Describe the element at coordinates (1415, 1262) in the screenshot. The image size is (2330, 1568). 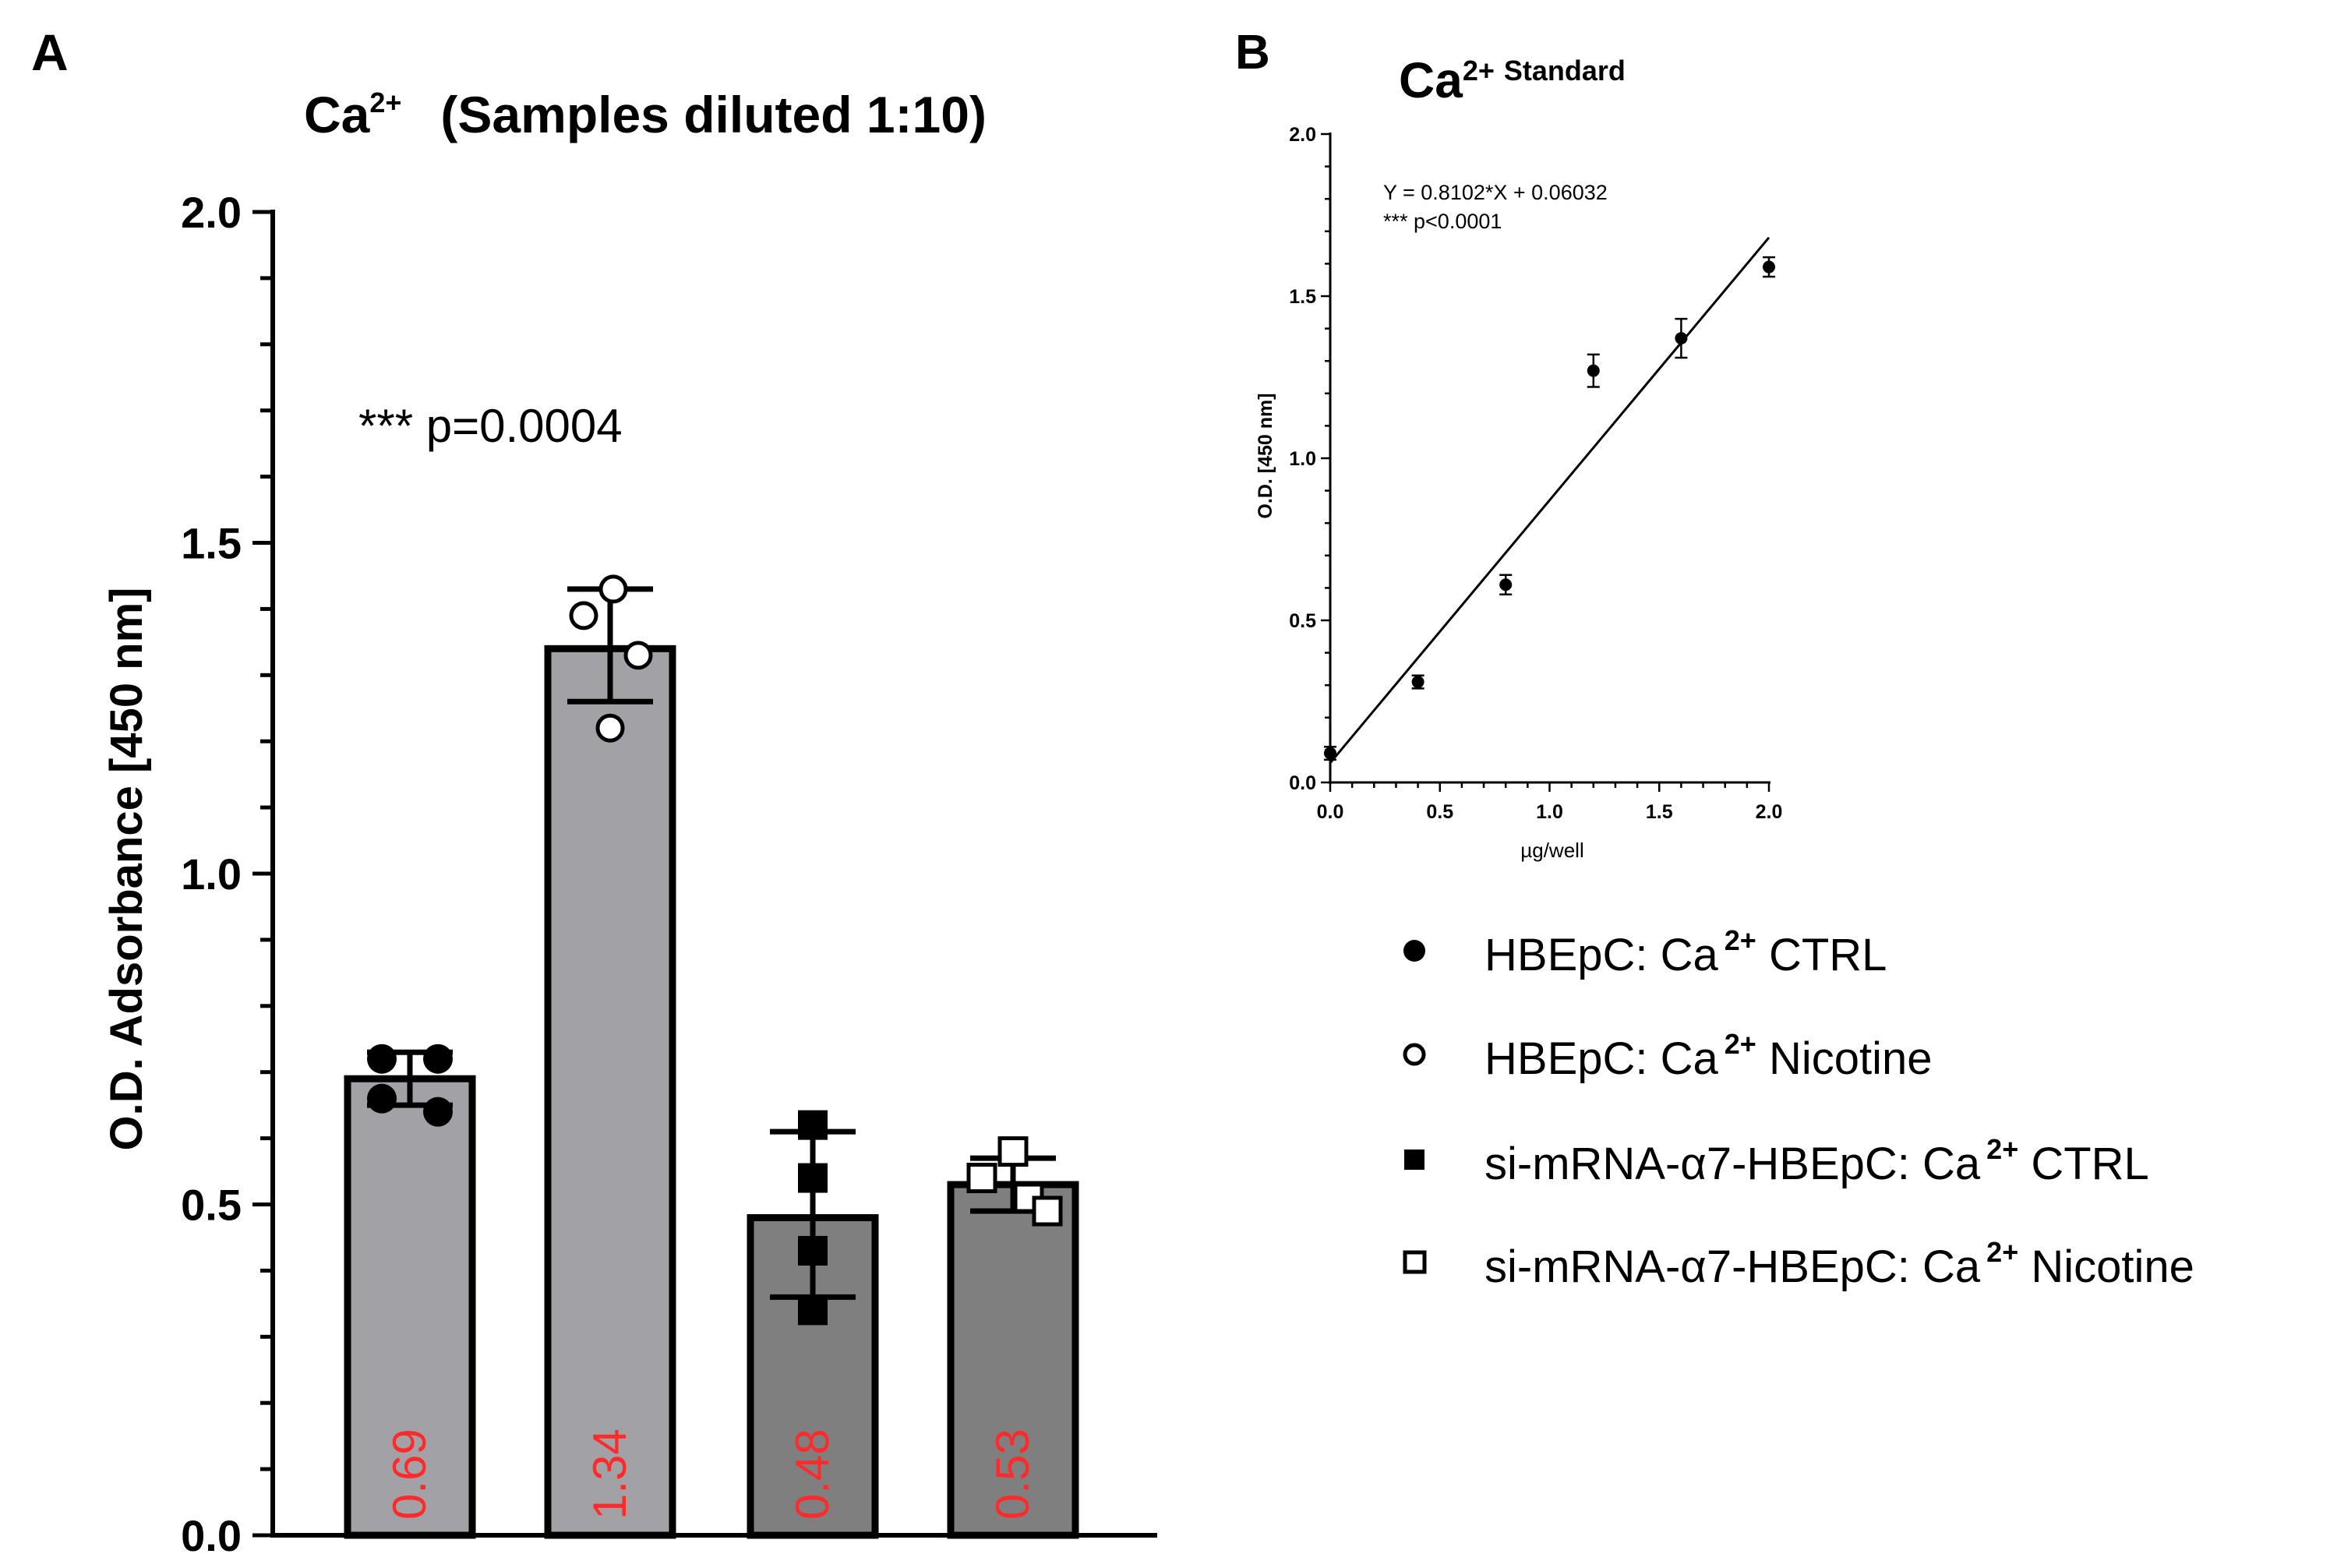
I see `legend-marker-open-square` at that location.